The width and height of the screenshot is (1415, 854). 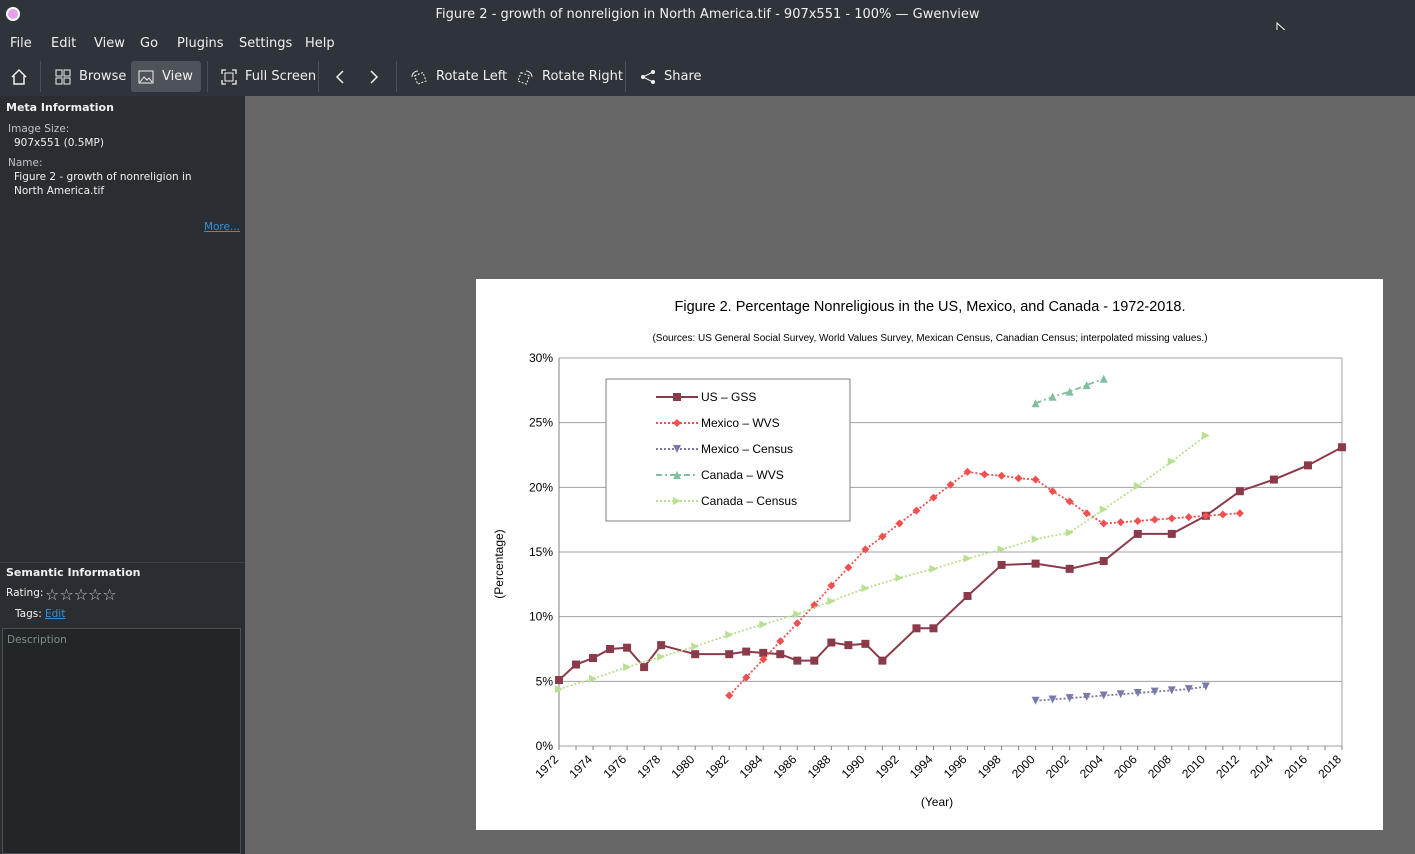 What do you see at coordinates (21, 43) in the screenshot?
I see `menu-file: File` at bounding box center [21, 43].